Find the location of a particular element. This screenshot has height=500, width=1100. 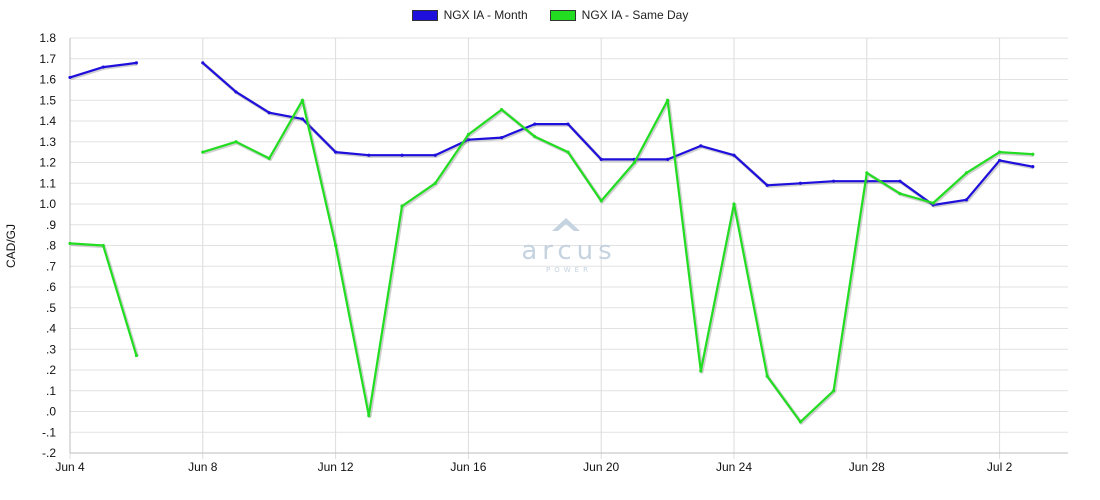

y-tick-label: 1.0 is located at coordinates (47, 204).